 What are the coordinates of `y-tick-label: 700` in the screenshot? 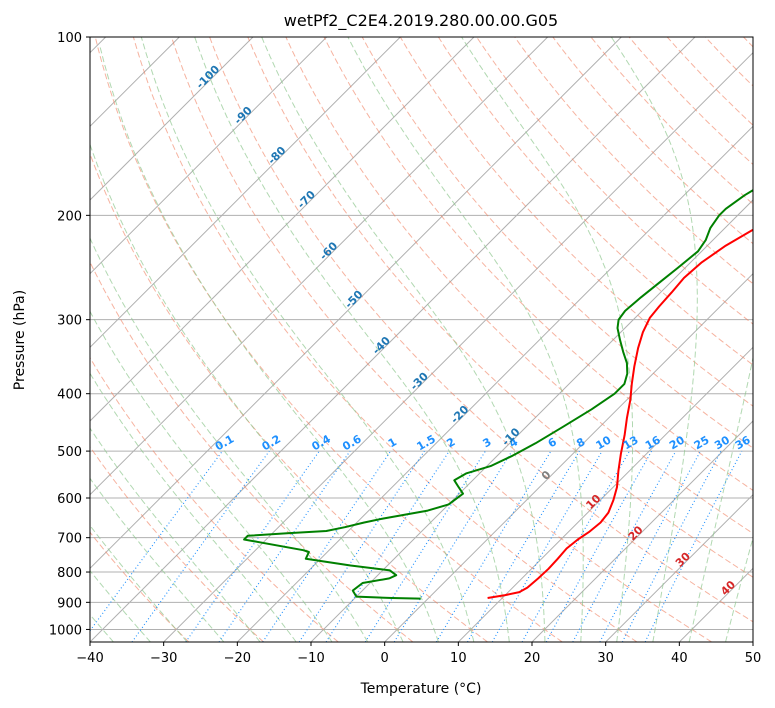 It's located at (69, 539).